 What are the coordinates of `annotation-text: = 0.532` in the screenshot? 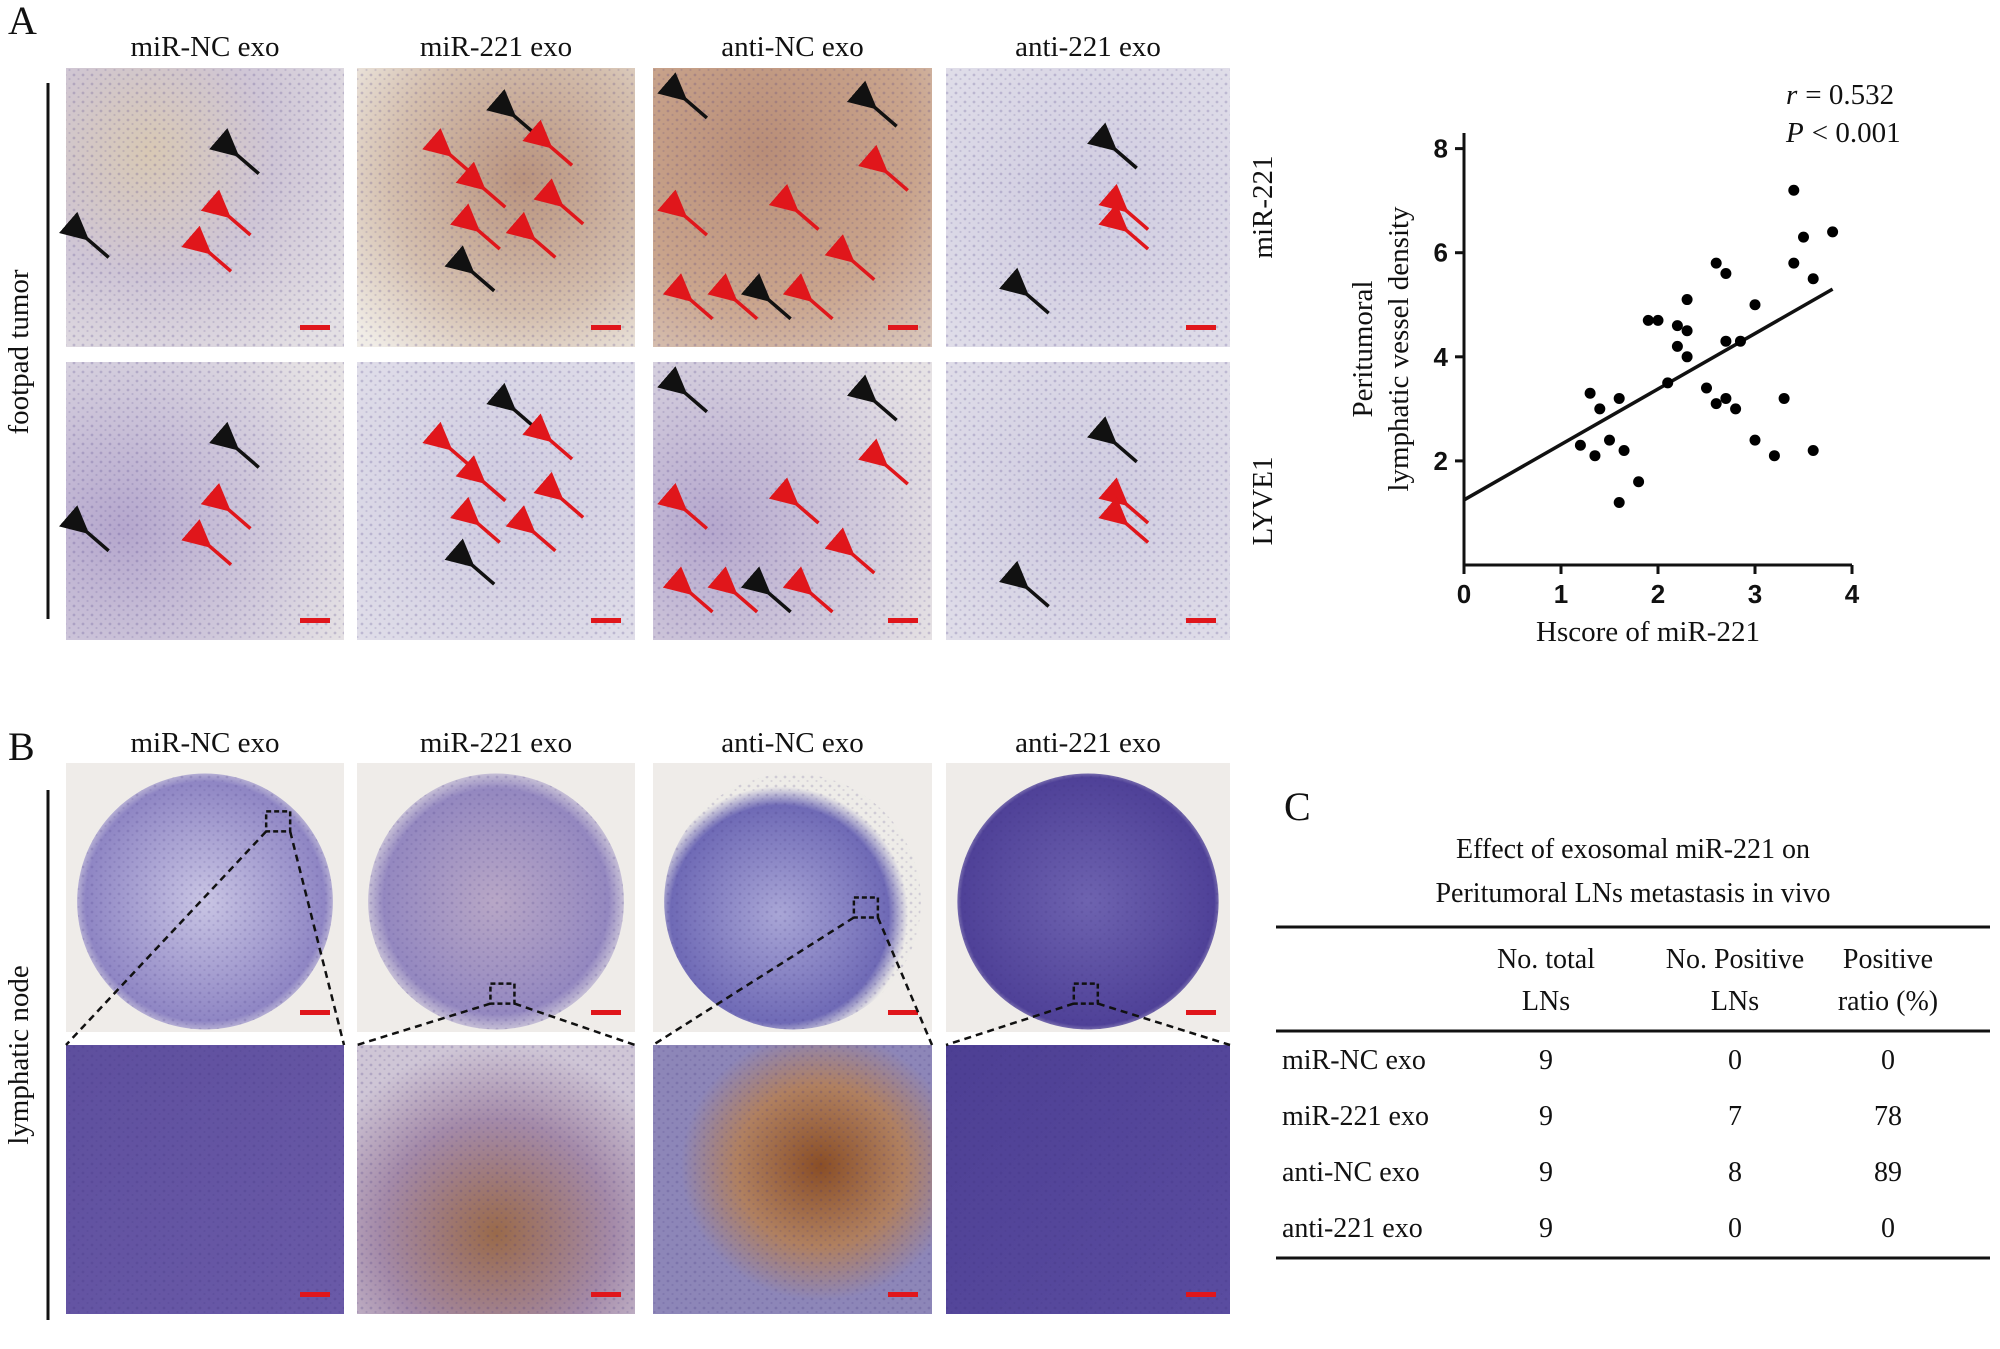 It's located at (1849, 95).